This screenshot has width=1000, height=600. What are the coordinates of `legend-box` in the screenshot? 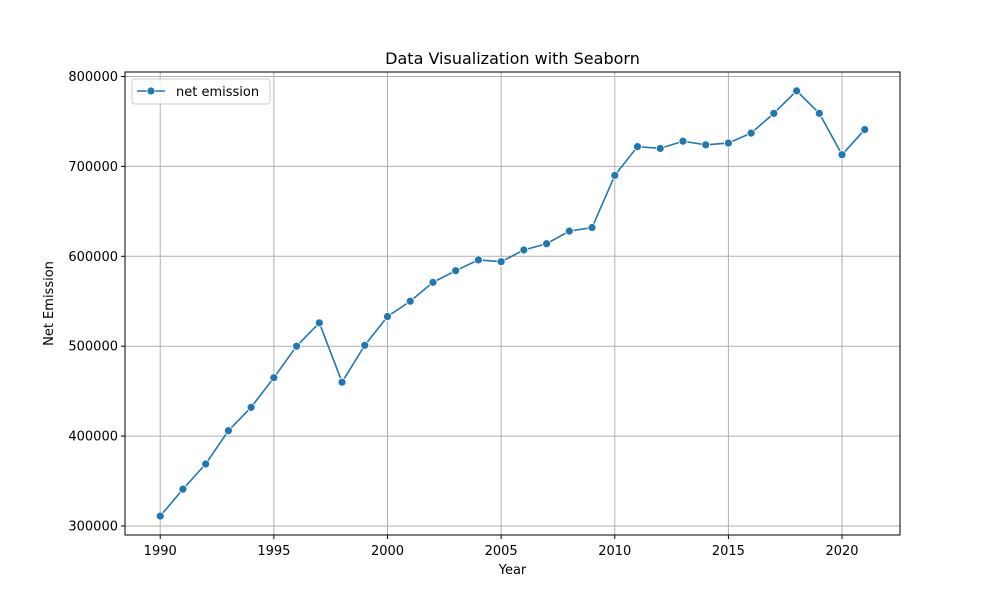 It's located at (201, 91).